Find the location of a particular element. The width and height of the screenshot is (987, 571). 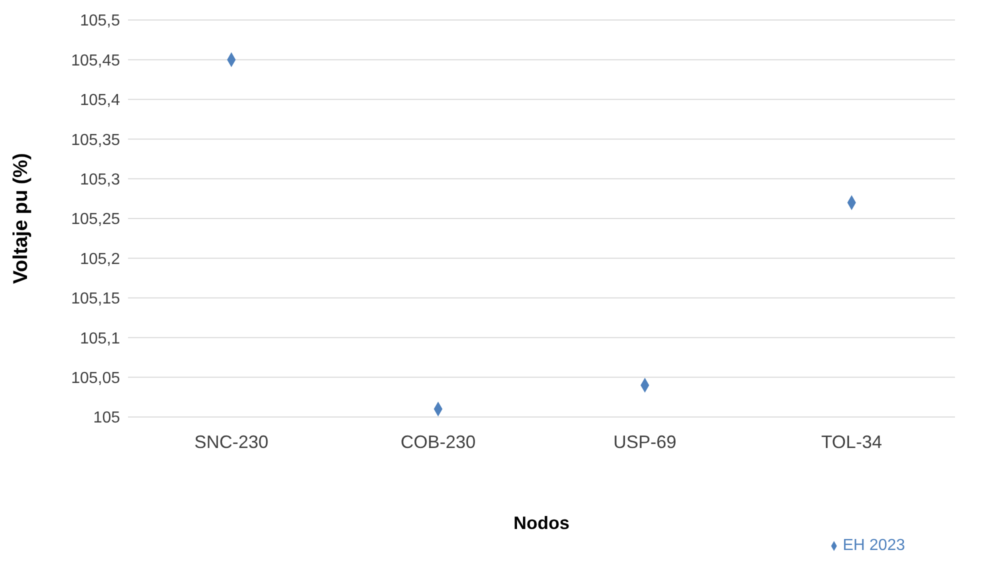

x-tick-label: TOL-34 is located at coordinates (851, 442).